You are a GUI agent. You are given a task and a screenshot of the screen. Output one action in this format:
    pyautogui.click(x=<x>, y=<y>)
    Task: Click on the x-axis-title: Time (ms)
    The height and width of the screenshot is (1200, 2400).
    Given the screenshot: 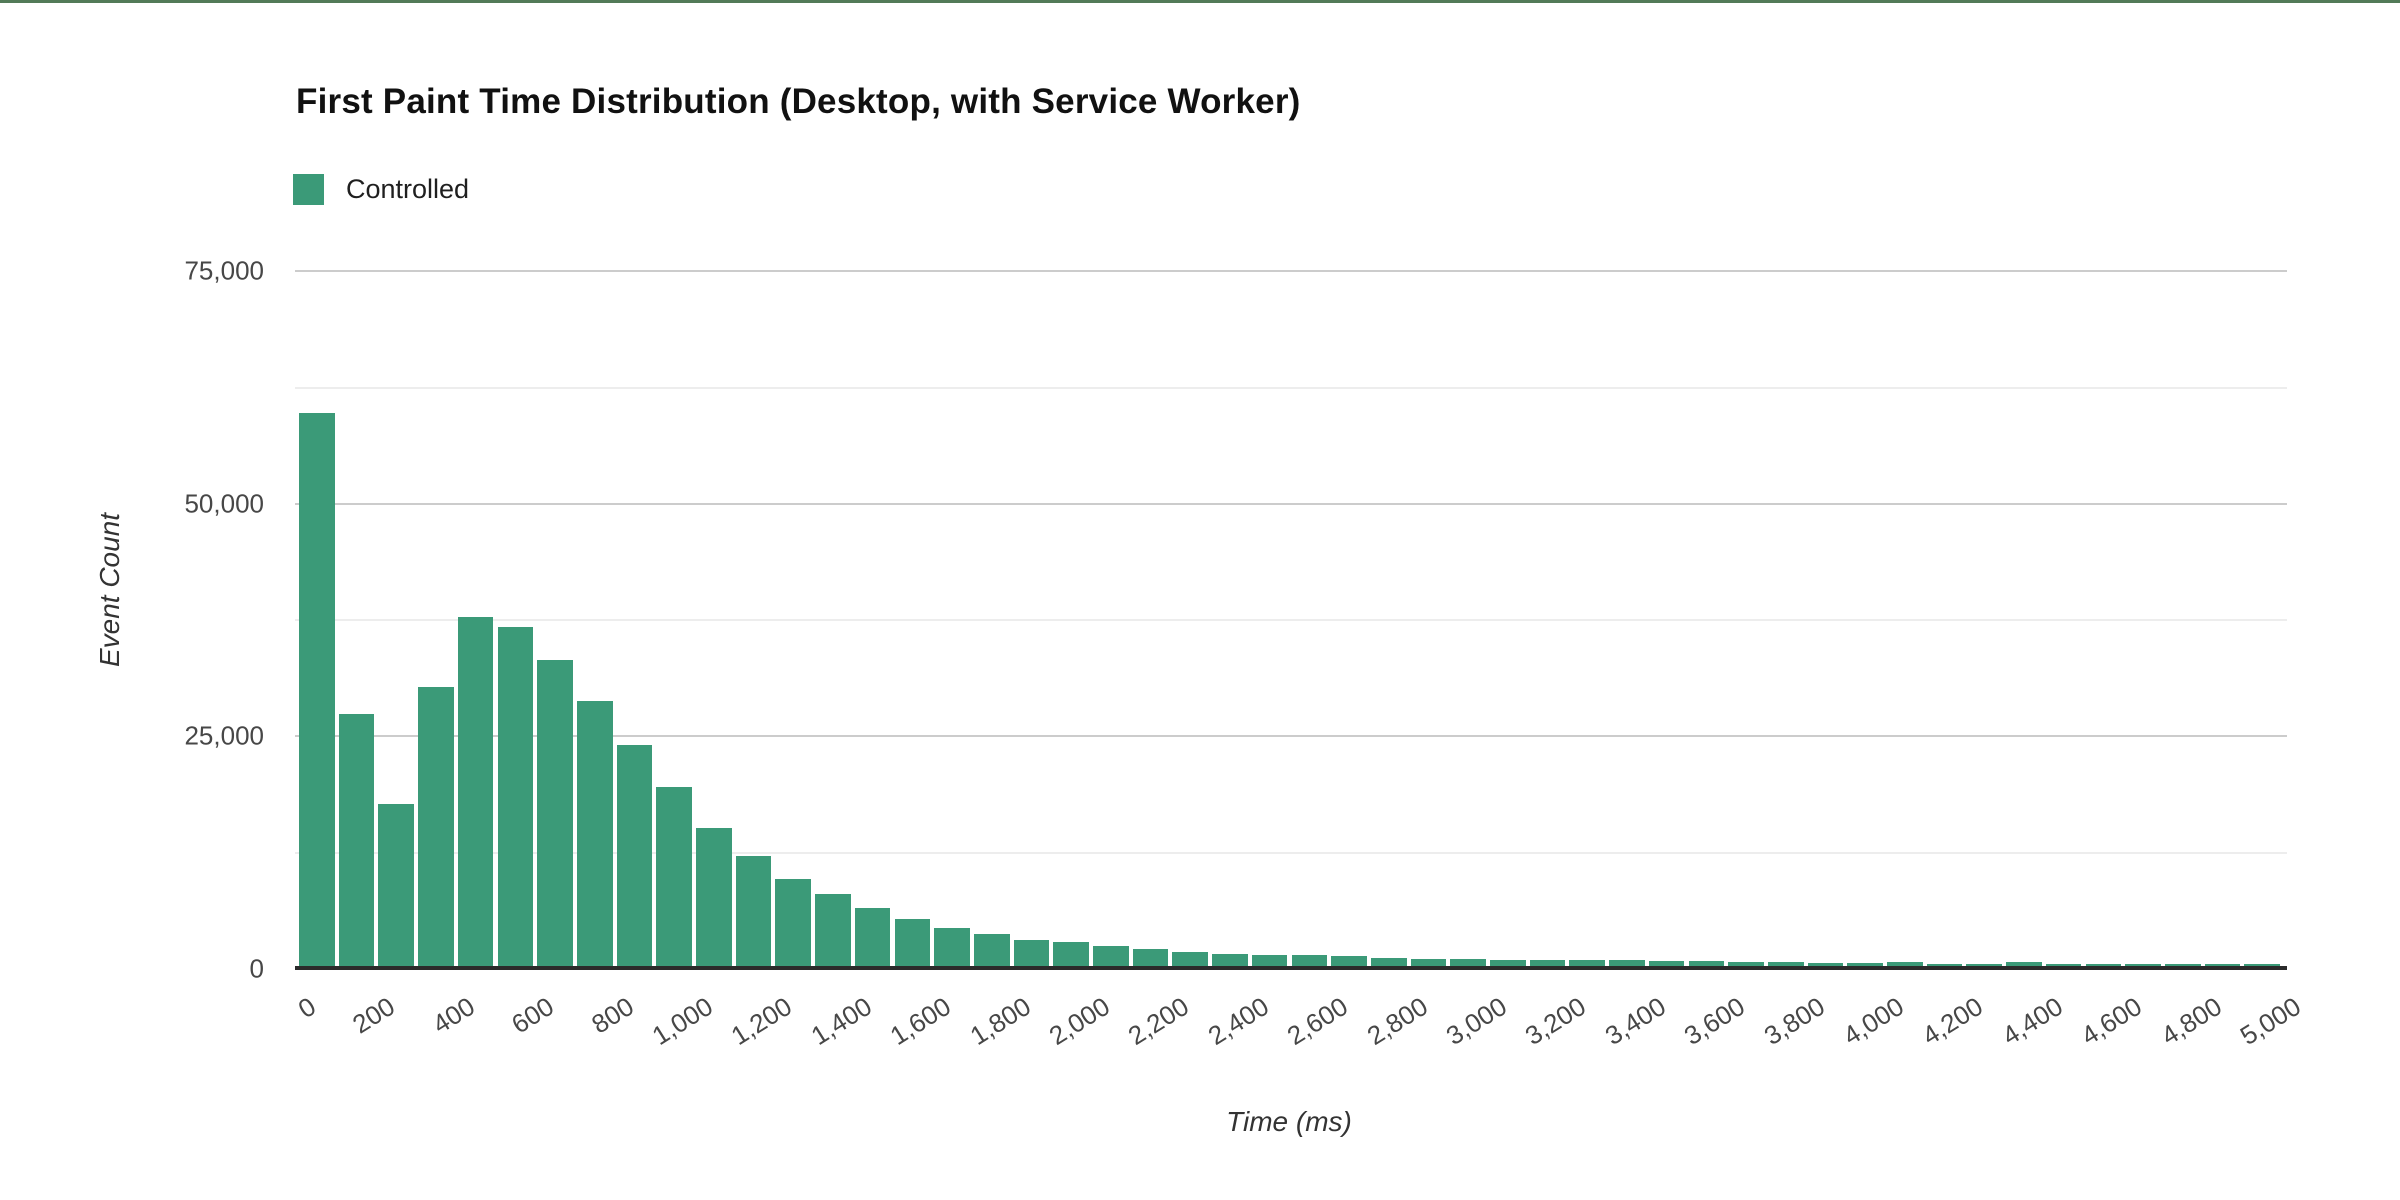 What is the action you would take?
    pyautogui.click(x=1289, y=1121)
    